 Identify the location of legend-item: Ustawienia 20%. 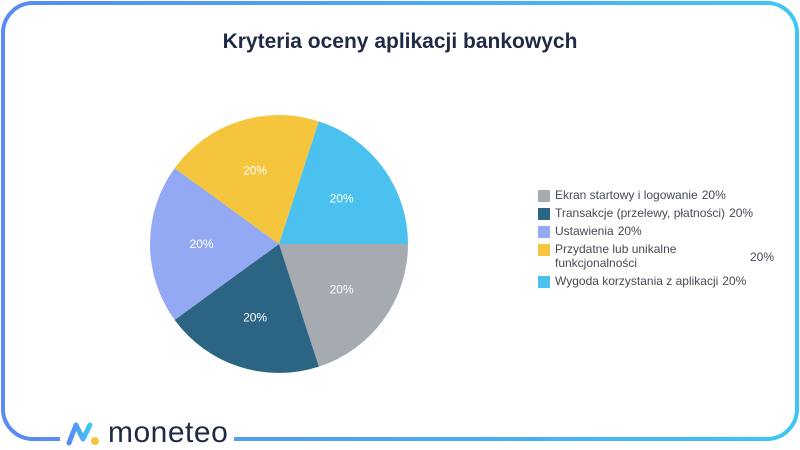
(658, 231).